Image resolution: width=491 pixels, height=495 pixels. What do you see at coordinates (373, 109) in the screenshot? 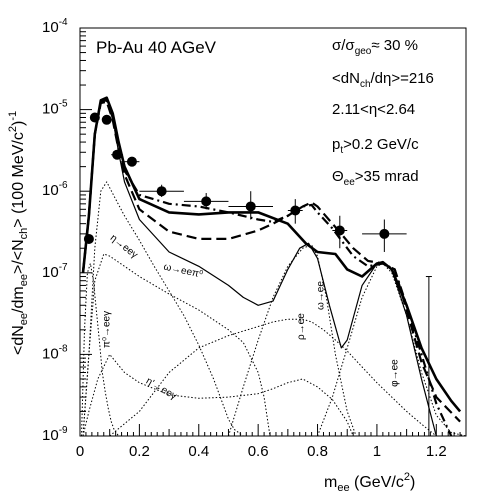
I see `info-line-rapidity: 2.11<η<2.64` at bounding box center [373, 109].